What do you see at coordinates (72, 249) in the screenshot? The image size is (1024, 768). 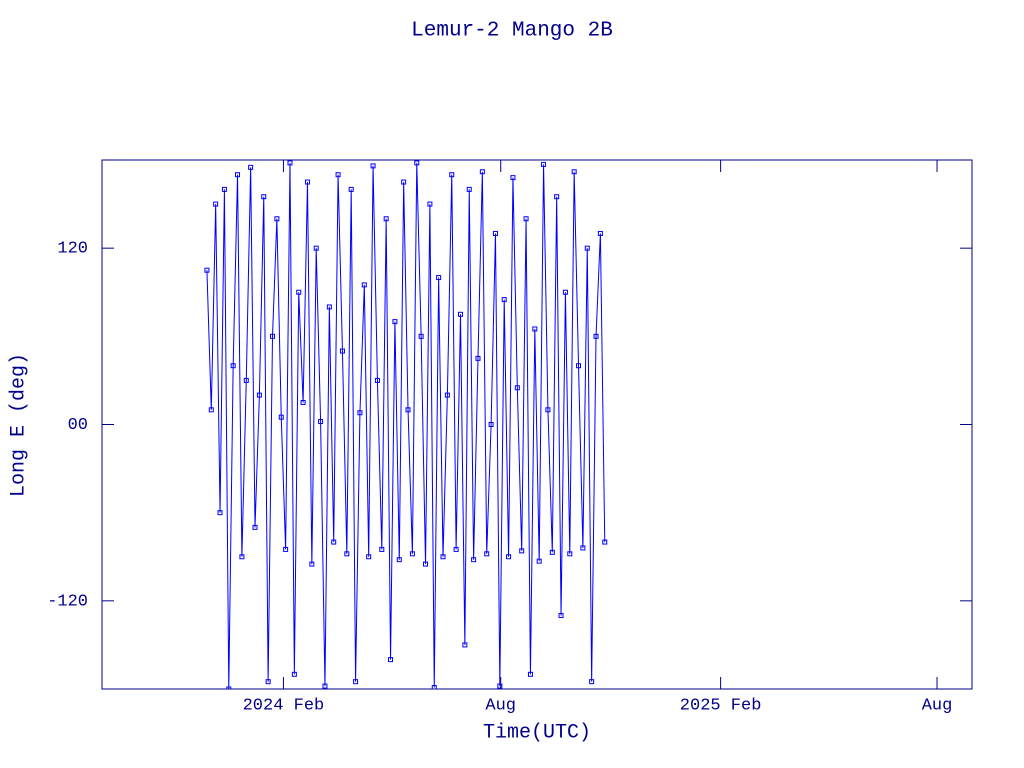 I see `y-tick-label: 120` at bounding box center [72, 249].